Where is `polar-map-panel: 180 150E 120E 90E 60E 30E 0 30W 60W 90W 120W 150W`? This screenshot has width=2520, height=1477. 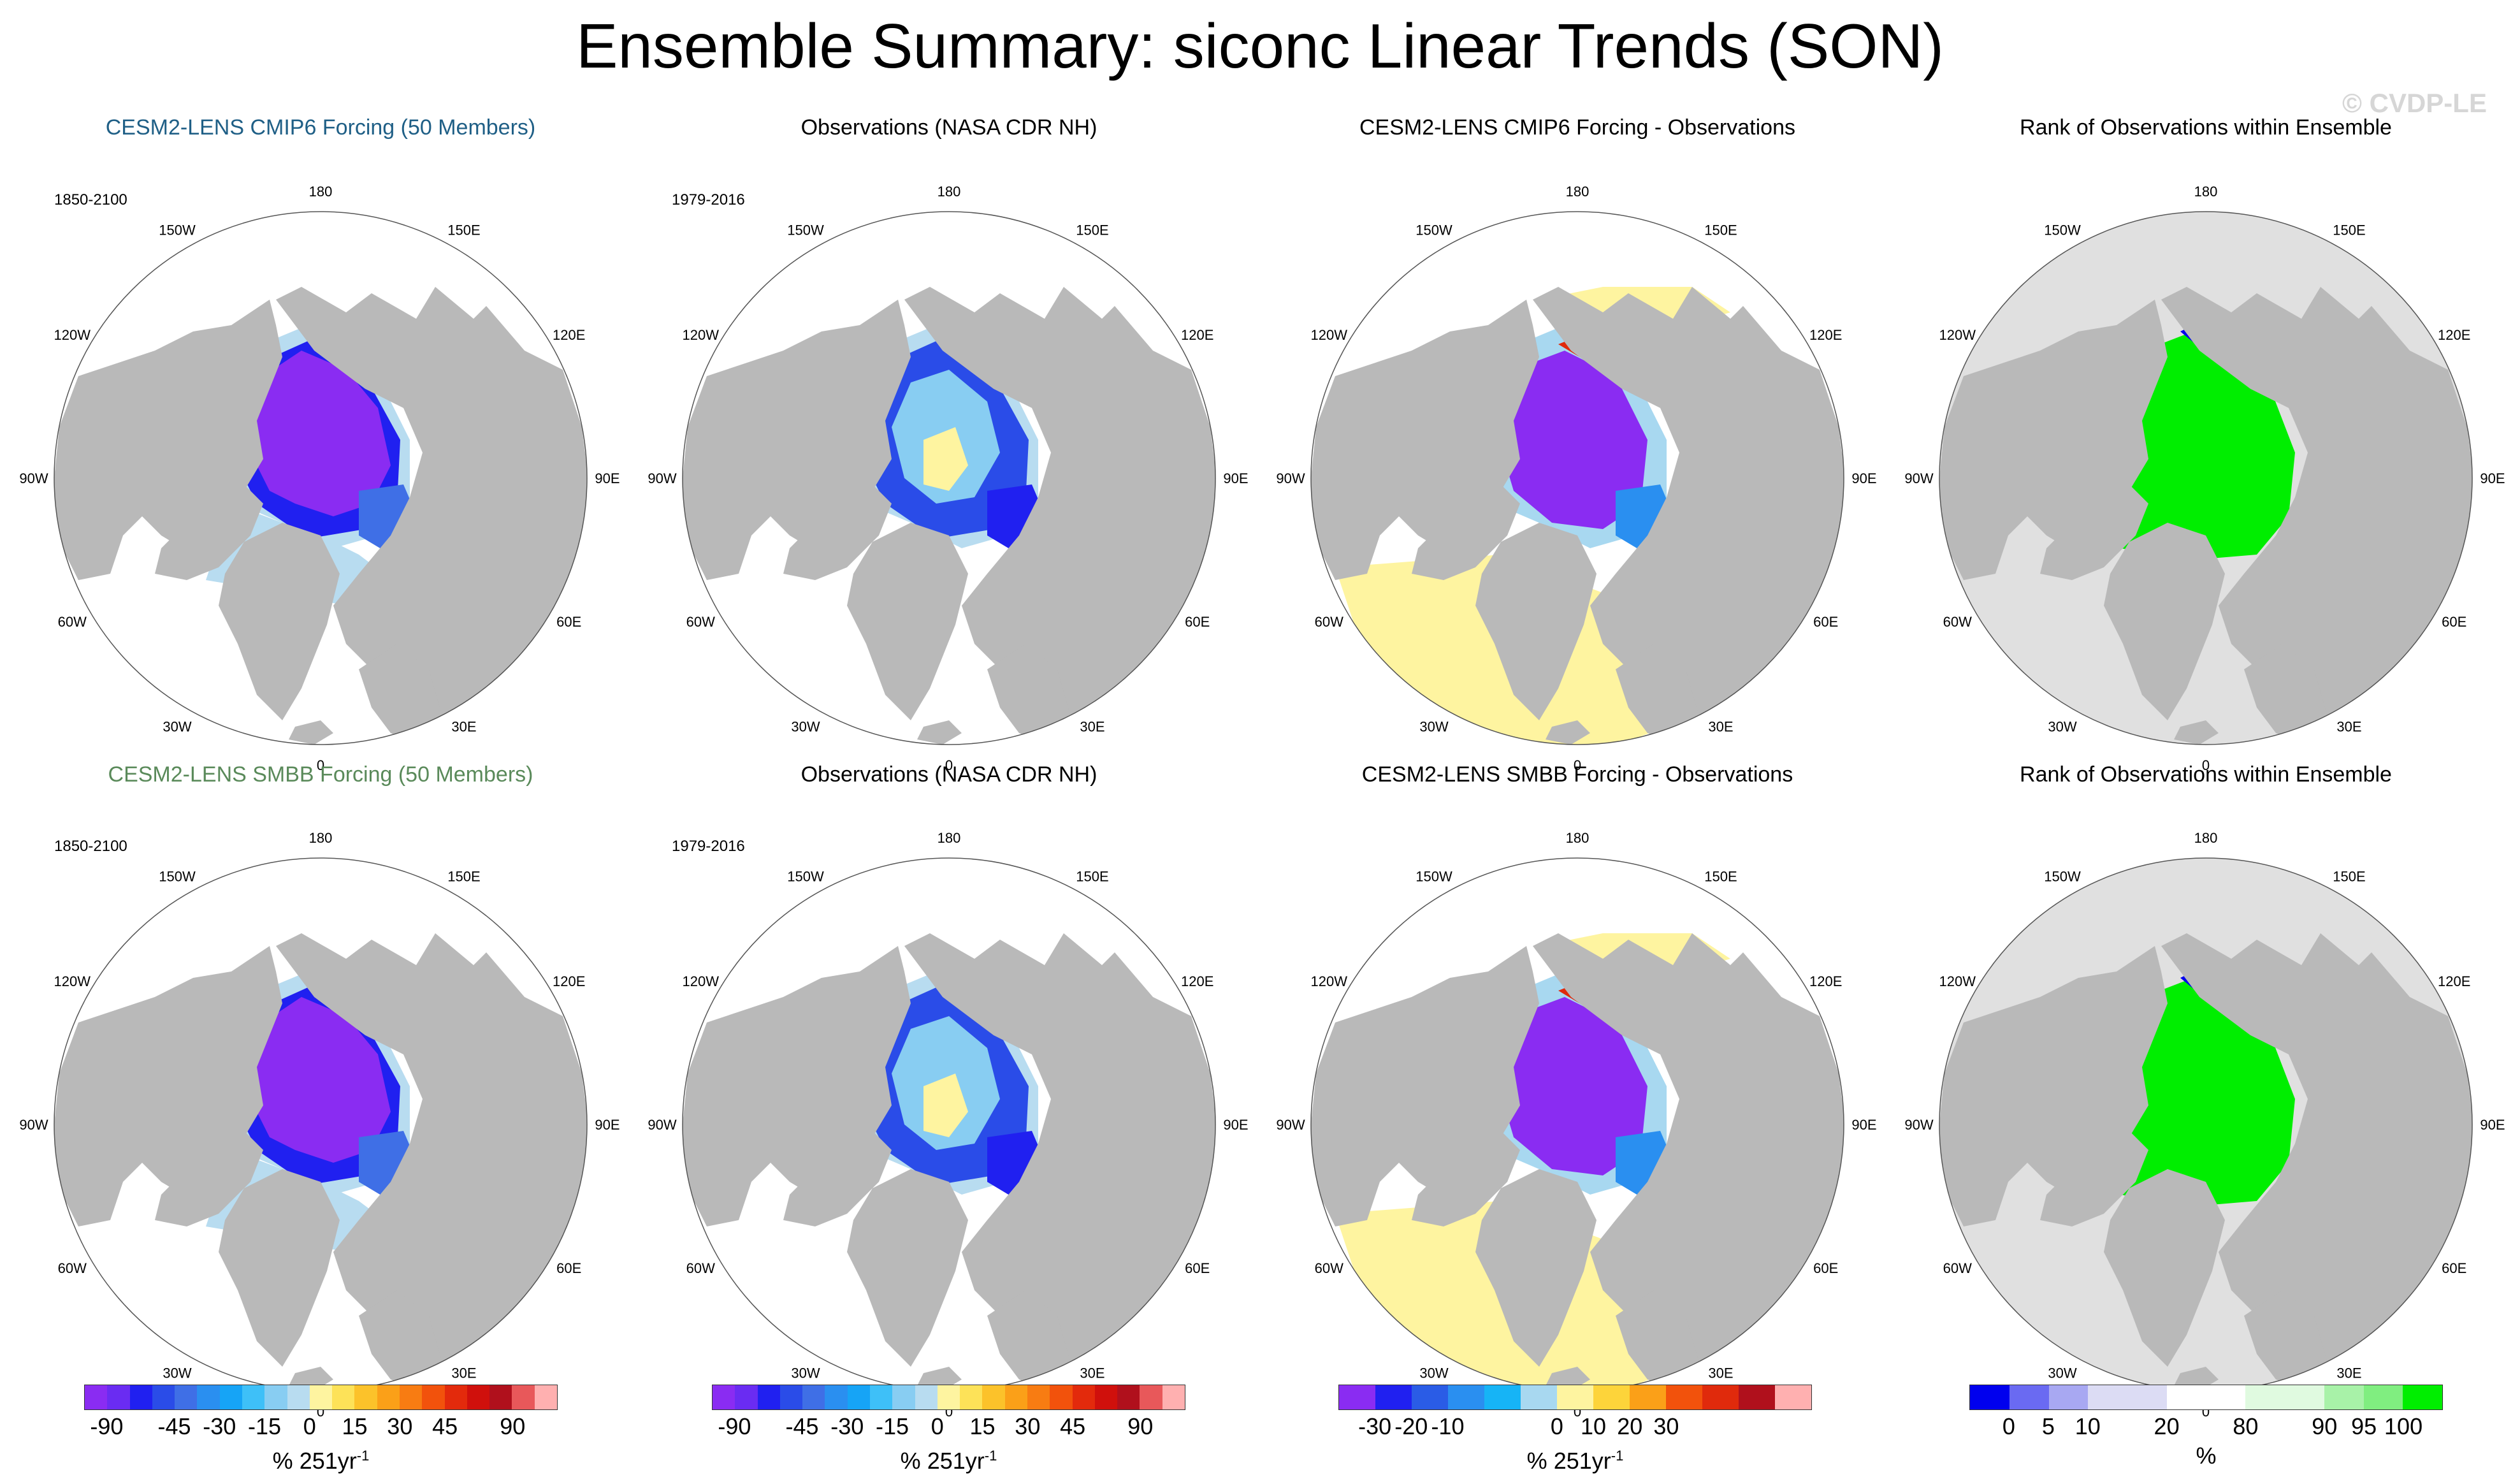
polar-map-panel: 180 150E 120E 90E 60E 30E 0 30W 60W 90W 120W 150W is located at coordinates (1577, 1084).